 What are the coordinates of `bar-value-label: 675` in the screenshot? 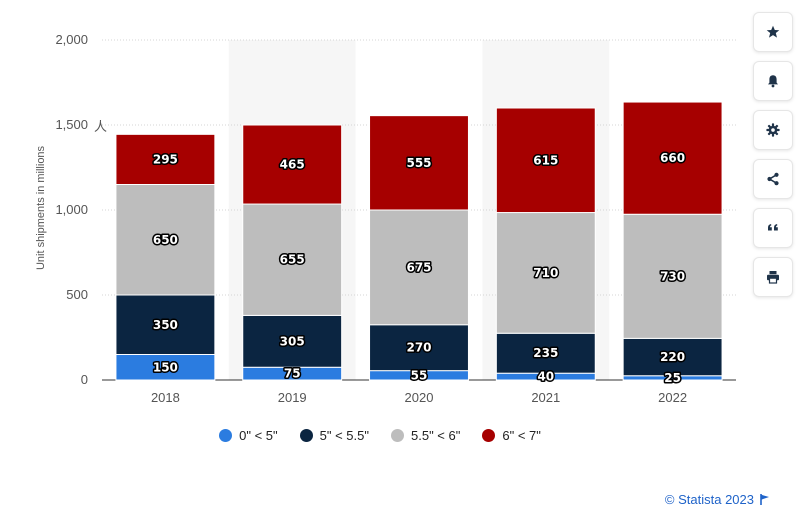 It's located at (418, 267).